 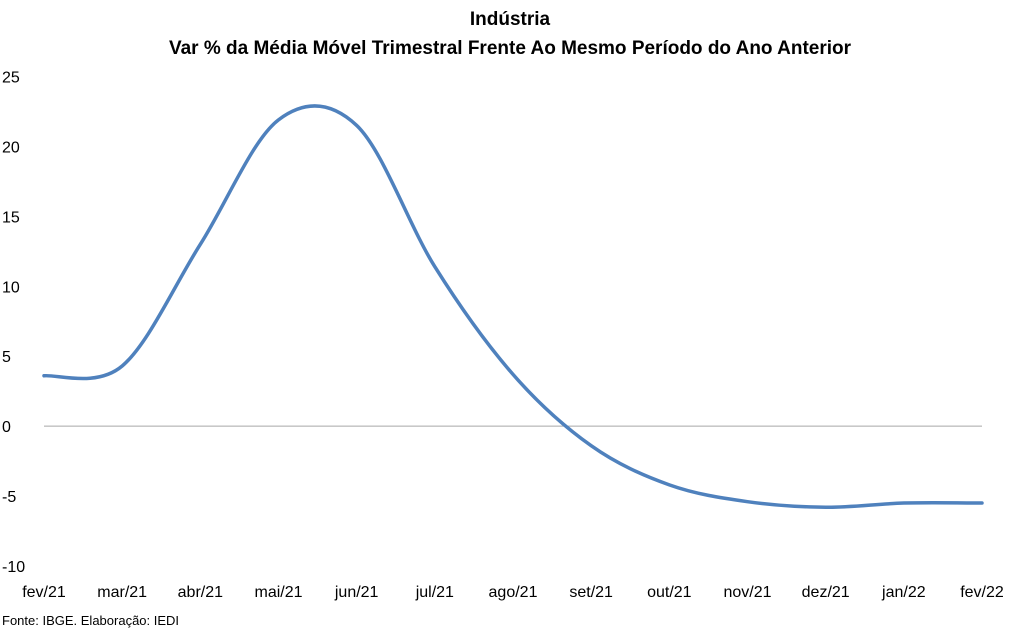 What do you see at coordinates (200, 592) in the screenshot?
I see `x-tick-label: abr/21` at bounding box center [200, 592].